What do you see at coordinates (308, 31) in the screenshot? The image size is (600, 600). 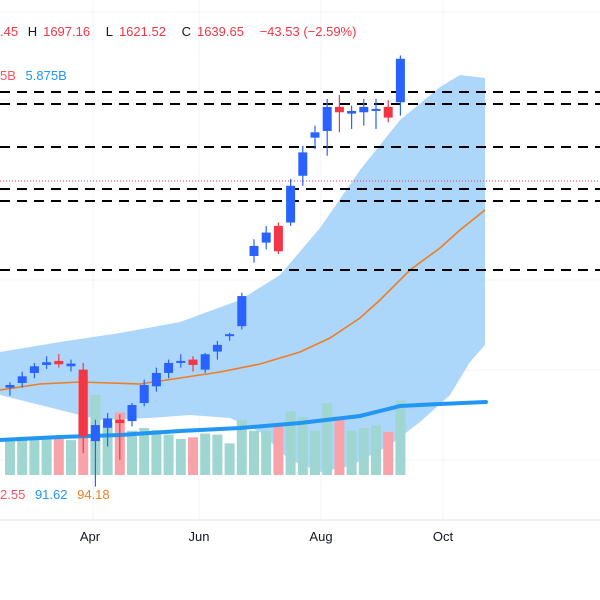 I see `ohlc-change-value: −43.53 (−2.59%)` at bounding box center [308, 31].